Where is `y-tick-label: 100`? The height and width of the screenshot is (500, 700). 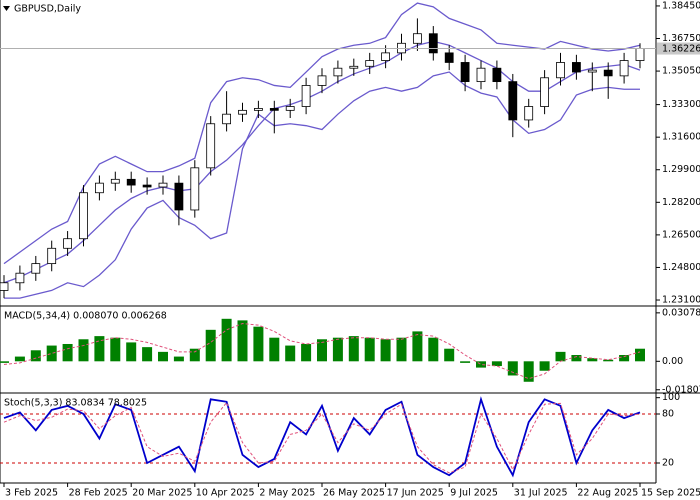 y-tick-label: 100 is located at coordinates (671, 397).